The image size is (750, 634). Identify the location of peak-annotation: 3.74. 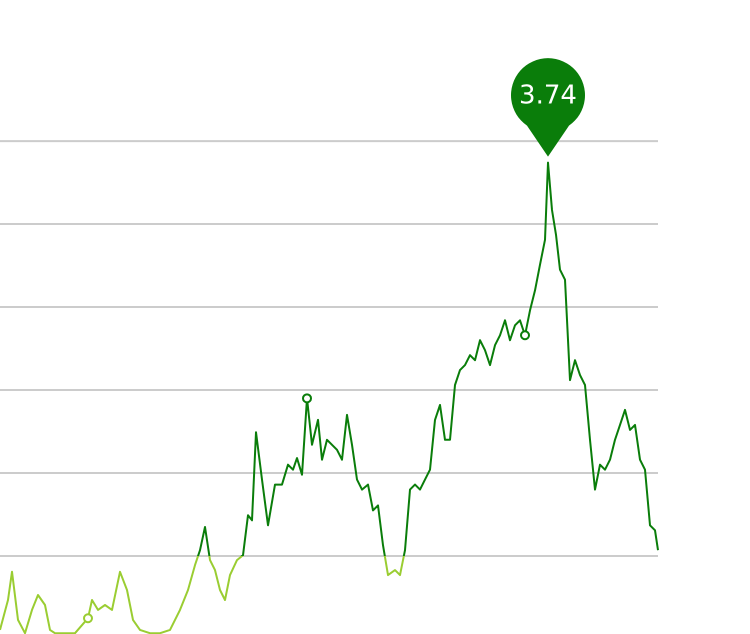
(548, 107).